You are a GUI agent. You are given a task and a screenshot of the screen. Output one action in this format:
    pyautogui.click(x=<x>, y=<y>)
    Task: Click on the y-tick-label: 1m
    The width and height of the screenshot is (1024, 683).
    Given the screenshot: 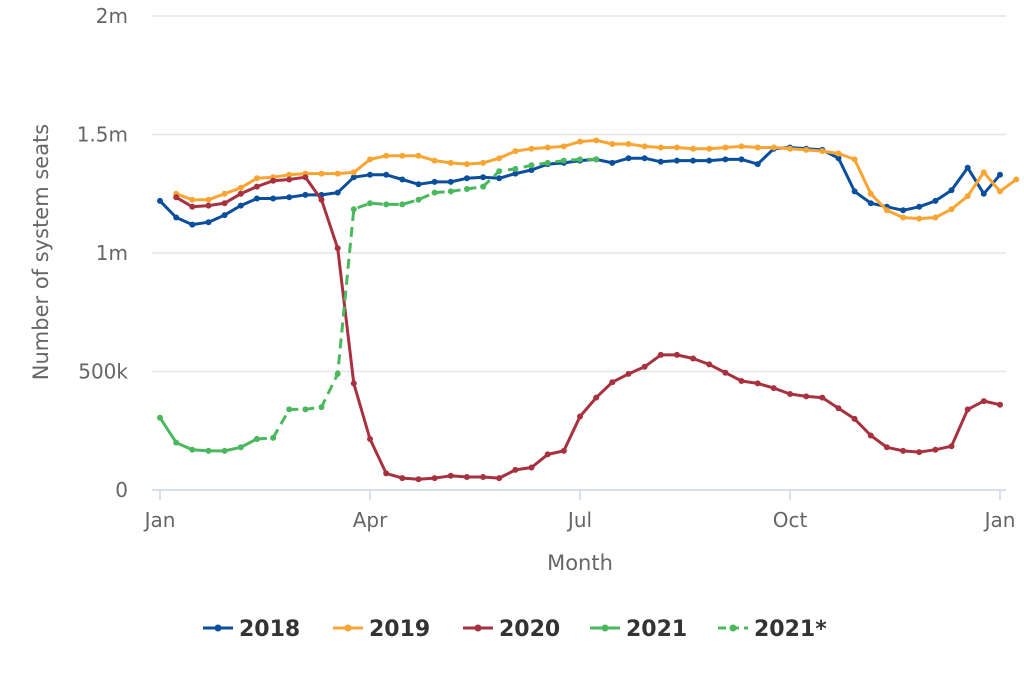 What is the action you would take?
    pyautogui.click(x=112, y=253)
    